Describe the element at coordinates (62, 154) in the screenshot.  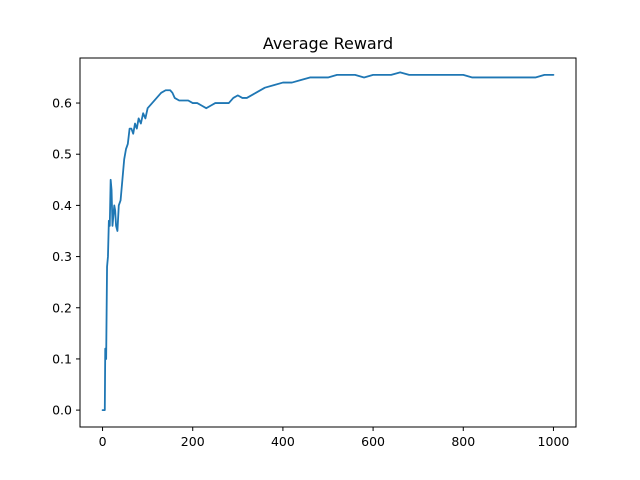
I see `y-tick-label: 0.5` at that location.